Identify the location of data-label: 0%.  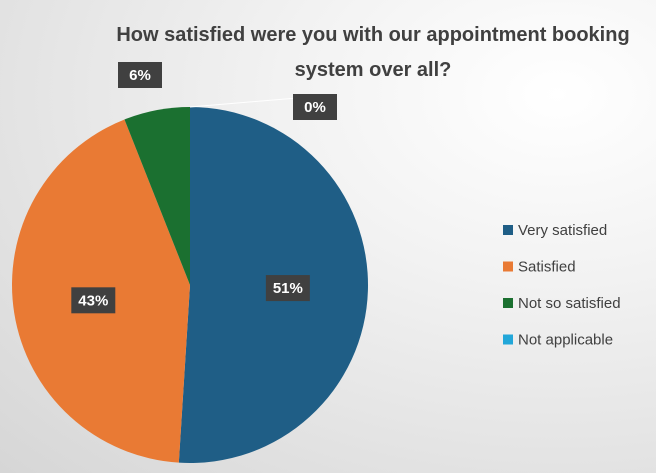
(315, 107).